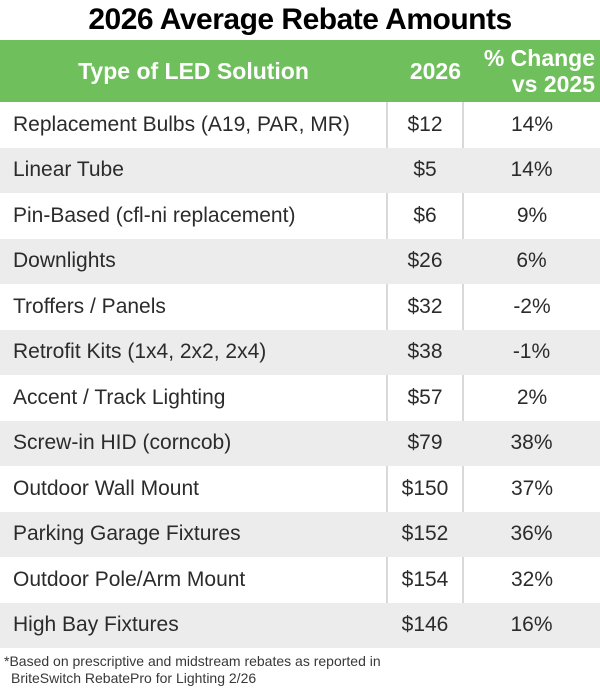 The image size is (600, 697). What do you see at coordinates (425, 443) in the screenshot?
I see `amount-cell: $79` at bounding box center [425, 443].